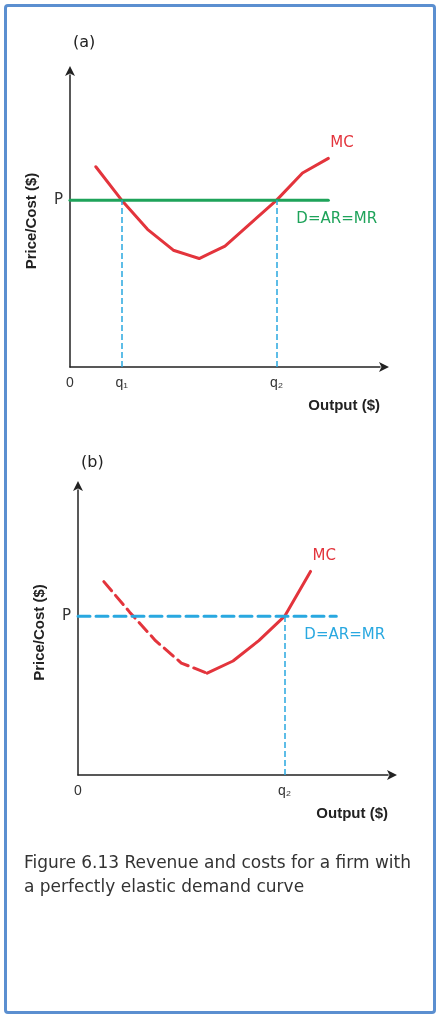 The height and width of the screenshot is (1018, 440). Describe the element at coordinates (218, 874) in the screenshot. I see `caption: Figure 6.13 Revenue and costs for a firm with a perfectly elastic demand curve` at that location.